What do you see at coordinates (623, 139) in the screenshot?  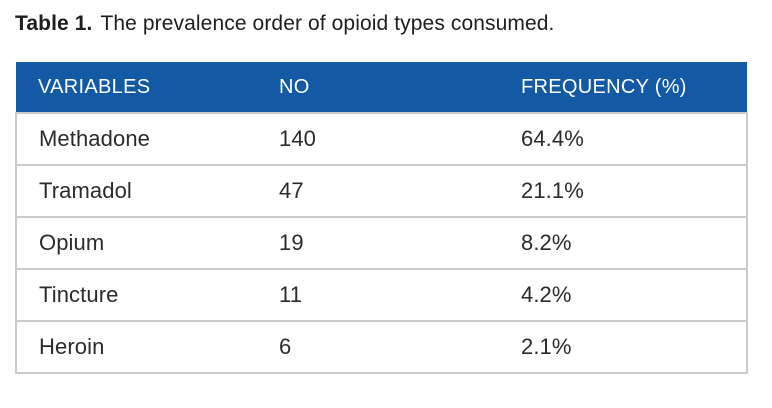 I see `frequency-cell: 64.4%` at bounding box center [623, 139].